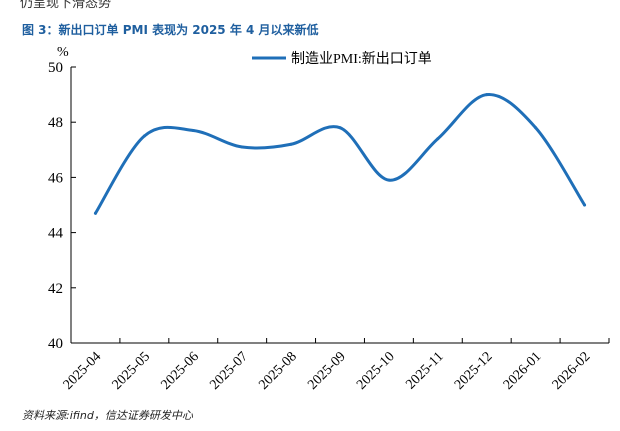 The height and width of the screenshot is (431, 620). I want to click on y-tick-label: 50, so click(55, 68).